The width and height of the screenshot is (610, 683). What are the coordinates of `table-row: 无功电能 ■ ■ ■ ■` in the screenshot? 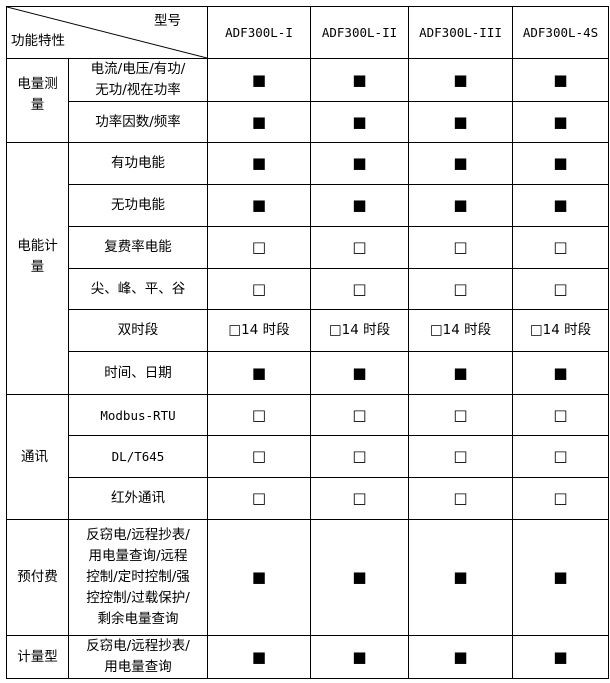 It's located at (308, 205).